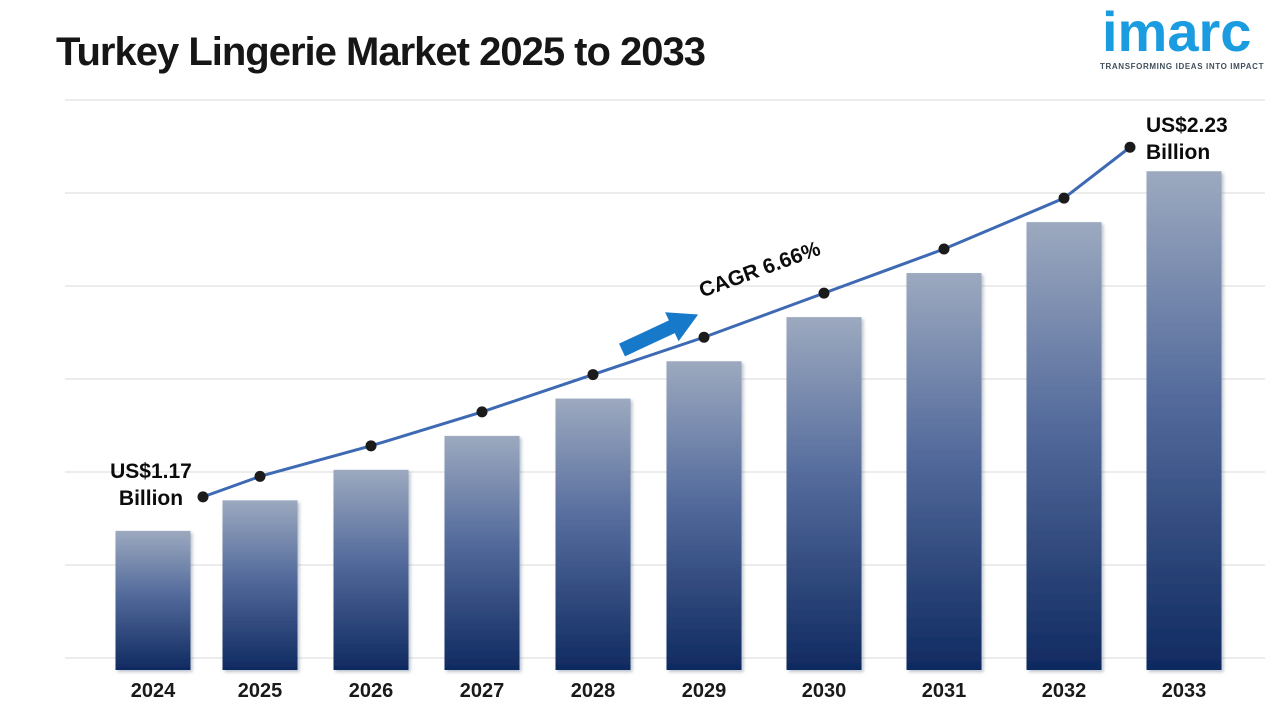 Image resolution: width=1280 pixels, height=720 pixels. Describe the element at coordinates (944, 249) in the screenshot. I see `marker-2031` at that location.